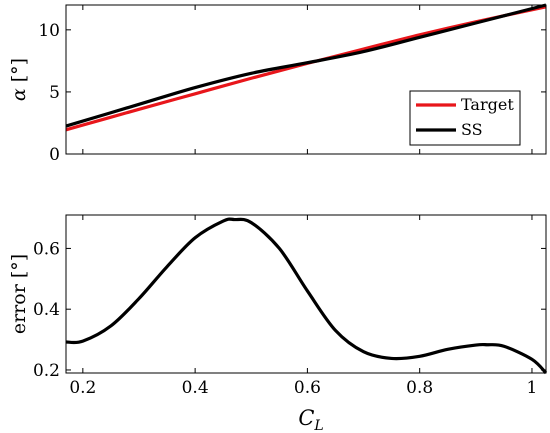 The height and width of the screenshot is (433, 550). Describe the element at coordinates (19, 294) in the screenshot. I see `bottom-y-axis-label: error [°]` at that location.